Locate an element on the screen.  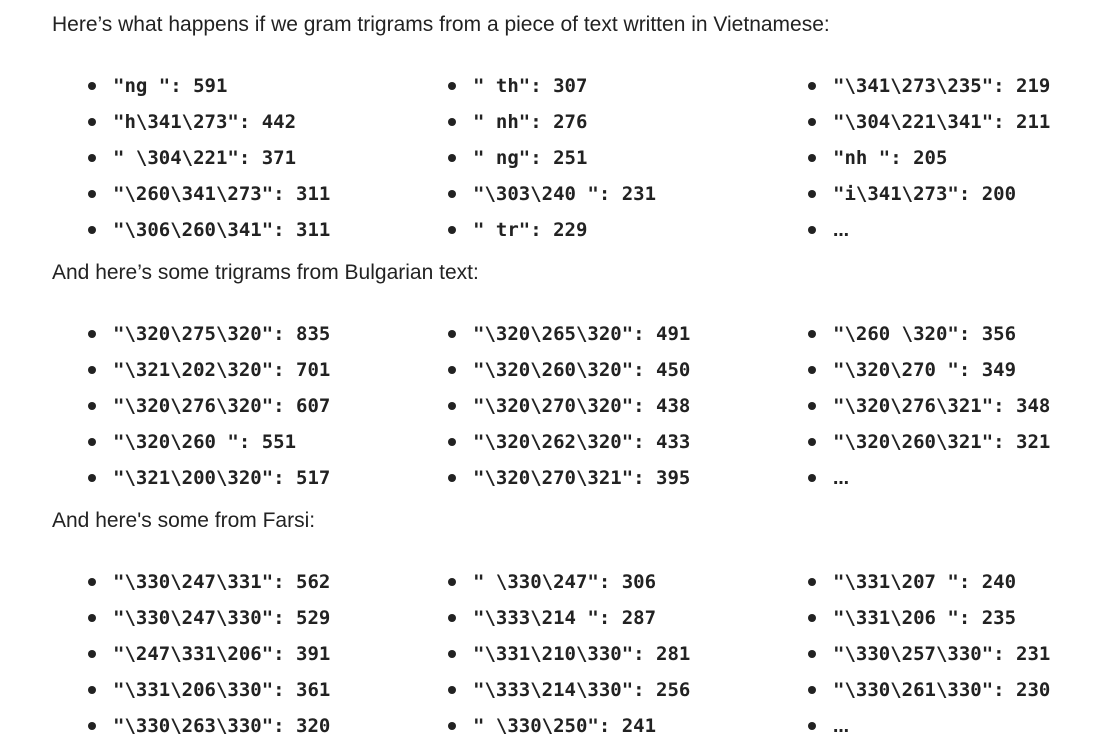
list-item: " nh": 276 is located at coordinates (552, 122).